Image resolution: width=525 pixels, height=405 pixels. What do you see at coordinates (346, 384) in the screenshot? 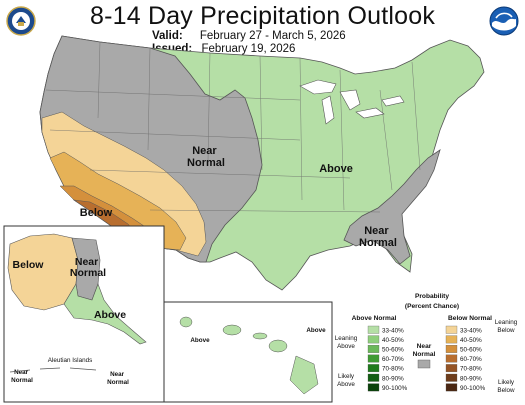
I see `legend-likely-above-l2: Above` at bounding box center [346, 384].